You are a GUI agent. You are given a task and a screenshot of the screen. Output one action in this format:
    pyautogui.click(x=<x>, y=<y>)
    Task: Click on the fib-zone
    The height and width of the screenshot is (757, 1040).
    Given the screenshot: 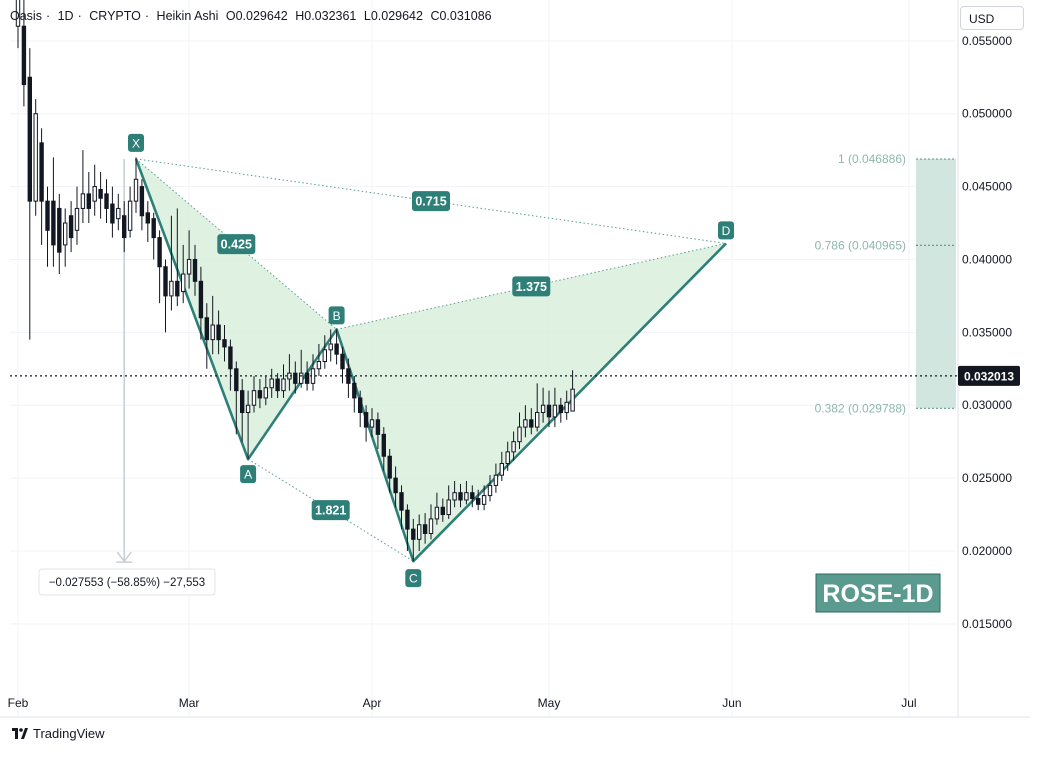 What is the action you would take?
    pyautogui.click(x=936, y=284)
    